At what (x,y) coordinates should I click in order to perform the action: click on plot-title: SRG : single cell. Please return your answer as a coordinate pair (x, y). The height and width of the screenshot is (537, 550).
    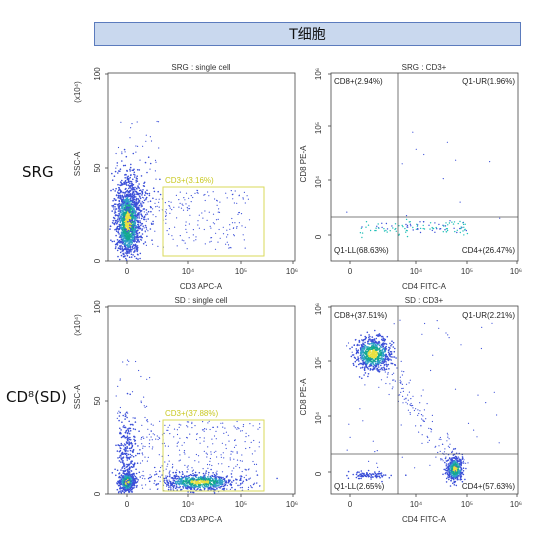
    Looking at the image, I should click on (200, 67).